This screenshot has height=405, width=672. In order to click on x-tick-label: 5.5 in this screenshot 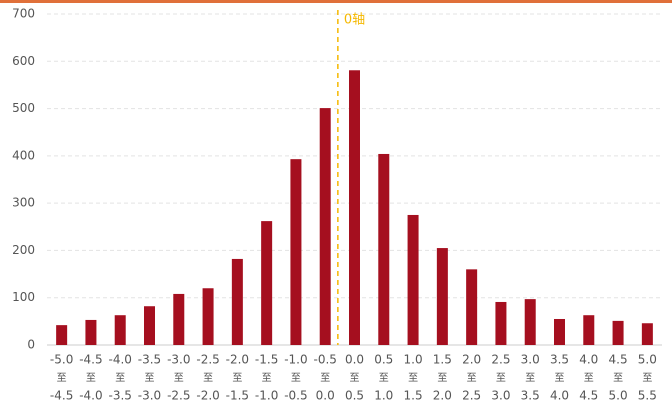, I will do `click(647, 396)`.